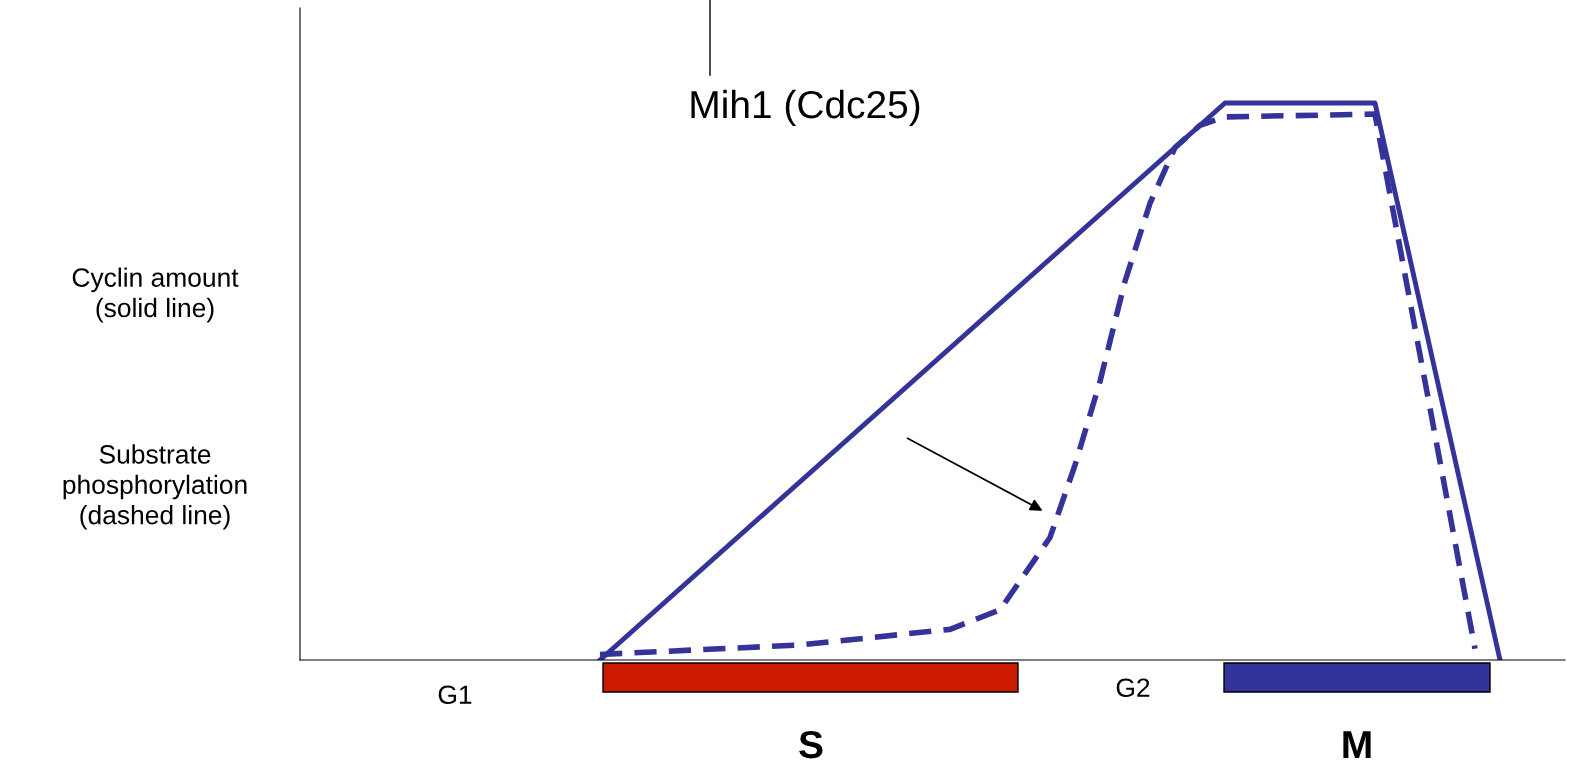 The image size is (1589, 783). What do you see at coordinates (155, 487) in the screenshot?
I see `text: Substrate phosphorylation (dashed line)` at bounding box center [155, 487].